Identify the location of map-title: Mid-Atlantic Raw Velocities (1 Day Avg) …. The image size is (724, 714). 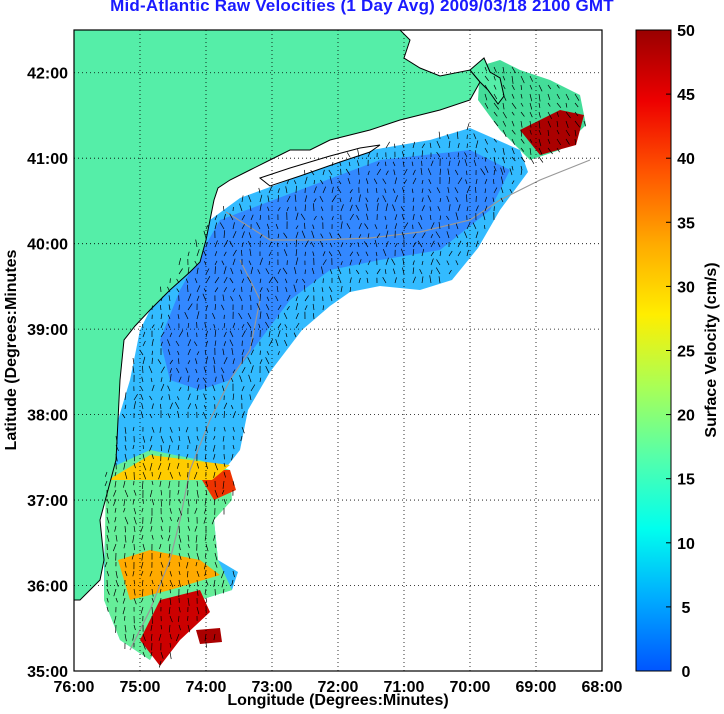
(362, 7).